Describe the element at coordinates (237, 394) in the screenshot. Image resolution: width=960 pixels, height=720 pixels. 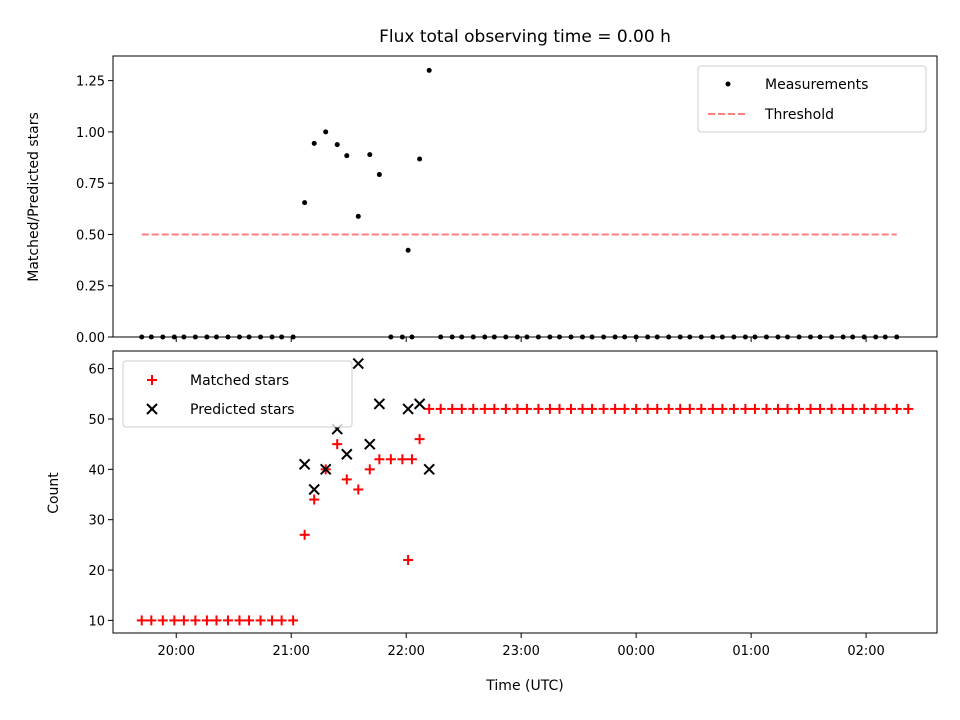
I see `legend-bottom: Matched stars Predicted stars` at that location.